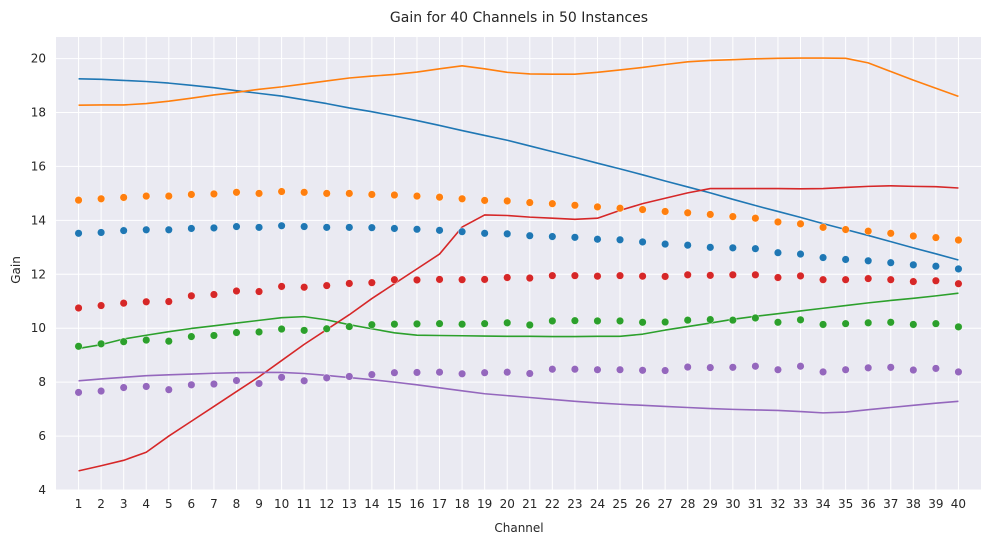 The height and width of the screenshot is (545, 994). I want to click on x-tick-label: 8, so click(237, 504).